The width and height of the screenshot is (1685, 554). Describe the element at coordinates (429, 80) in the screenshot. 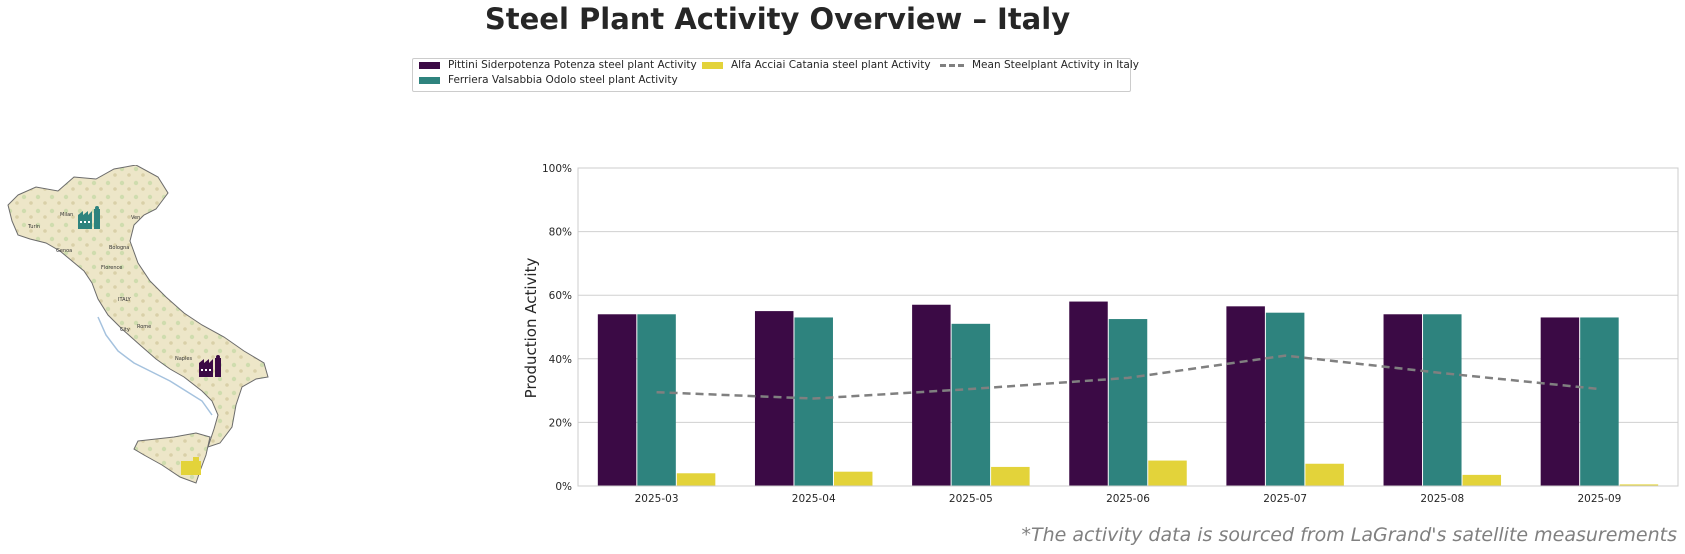

I see `legend-swatch-ferriera` at that location.